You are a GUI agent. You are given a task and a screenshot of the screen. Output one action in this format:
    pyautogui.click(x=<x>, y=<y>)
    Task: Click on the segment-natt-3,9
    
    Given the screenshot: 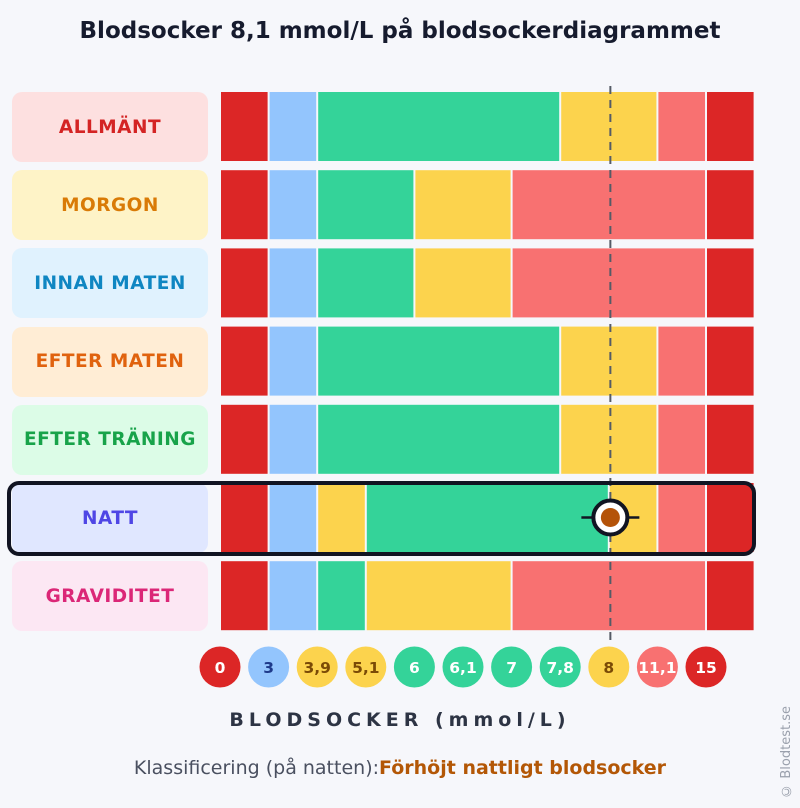 What is the action you would take?
    pyautogui.click(x=341, y=517)
    